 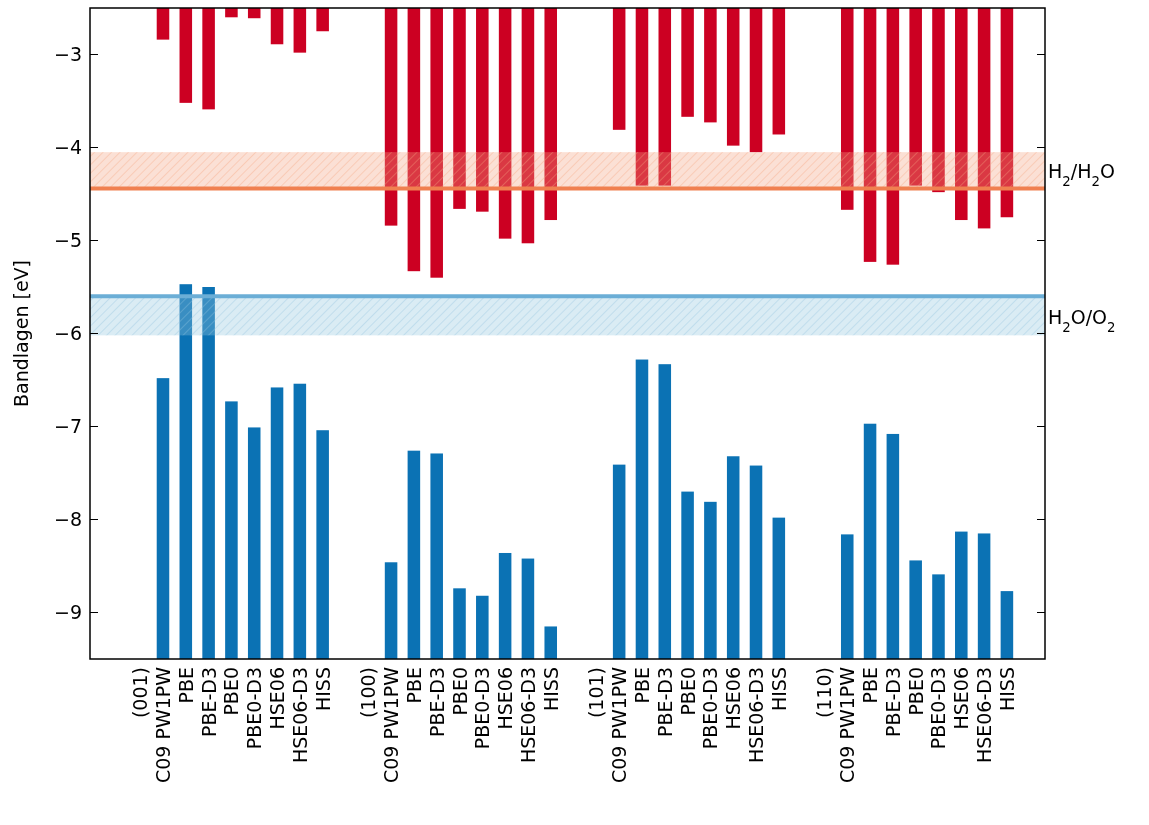 What do you see at coordinates (67, 612) in the screenshot?
I see `y-tick-label: −9` at bounding box center [67, 612].